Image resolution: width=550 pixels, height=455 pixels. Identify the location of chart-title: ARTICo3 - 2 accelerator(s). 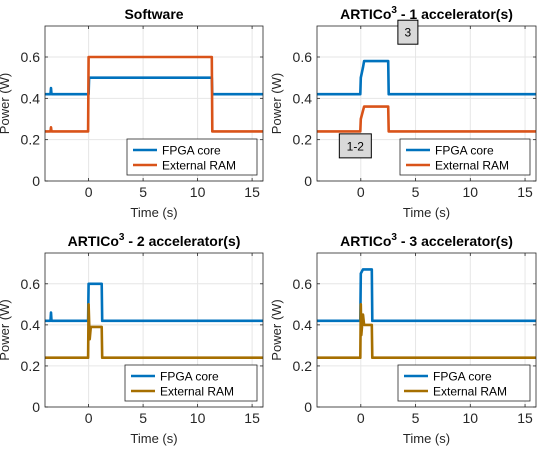
(154, 240).